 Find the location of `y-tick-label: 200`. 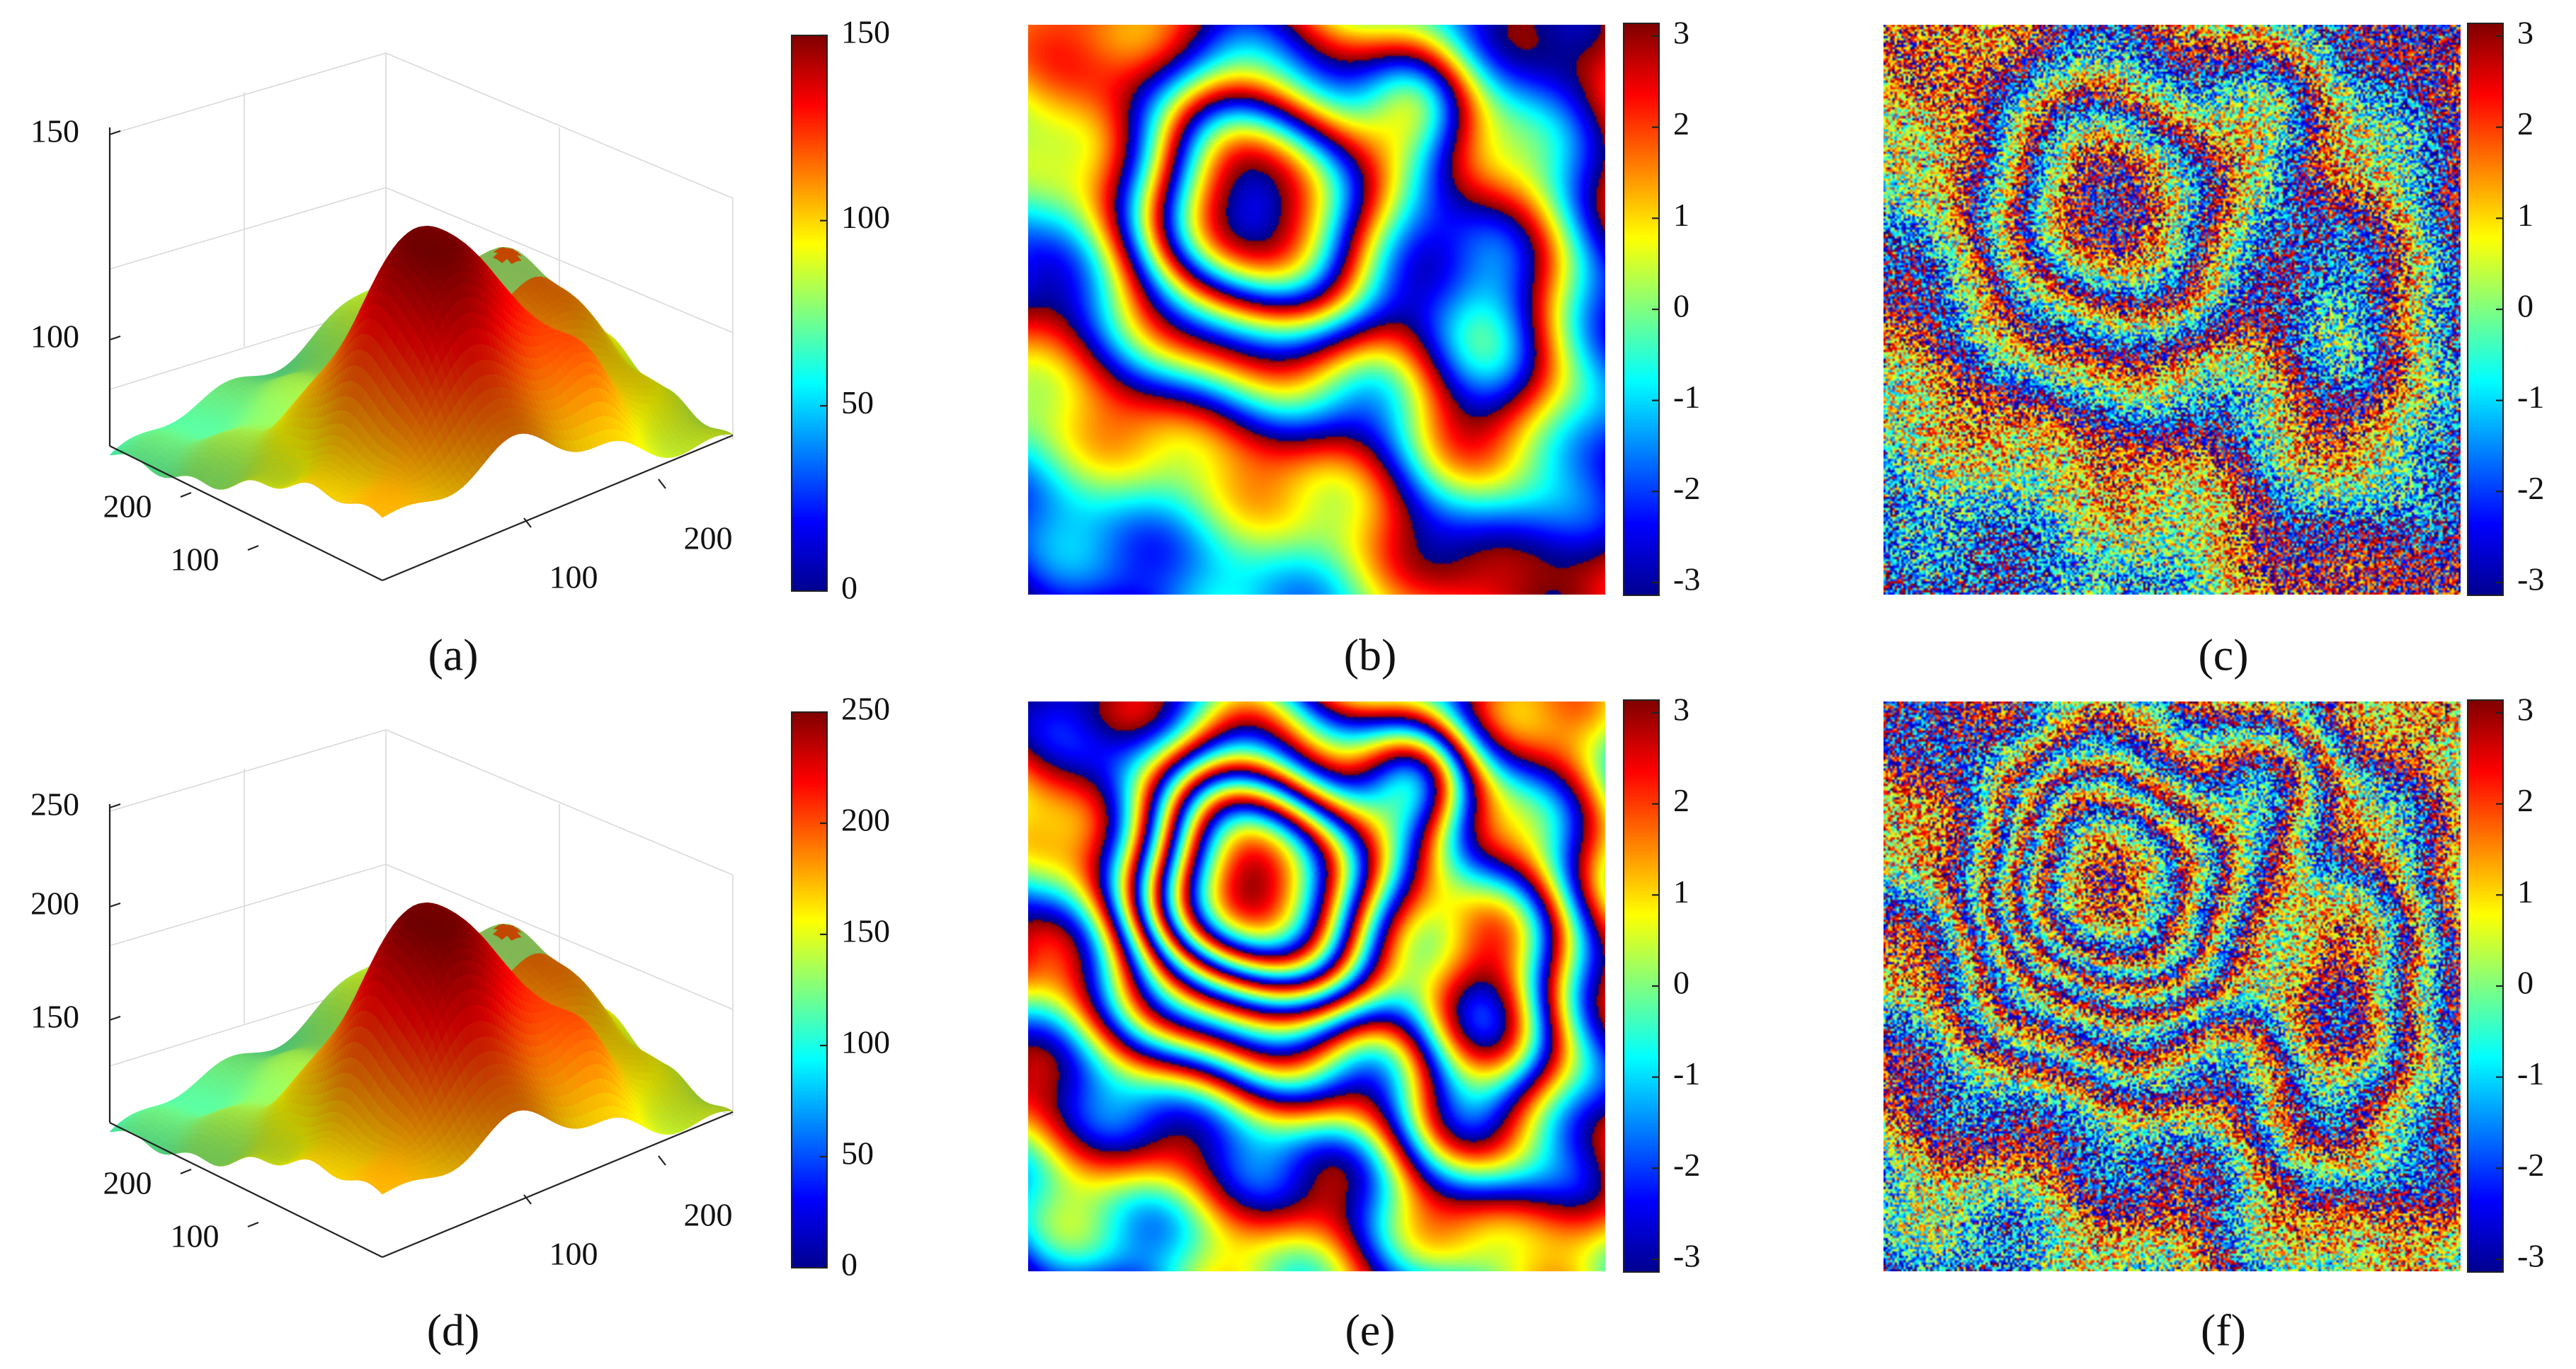

y-tick-label: 200 is located at coordinates (128, 507).